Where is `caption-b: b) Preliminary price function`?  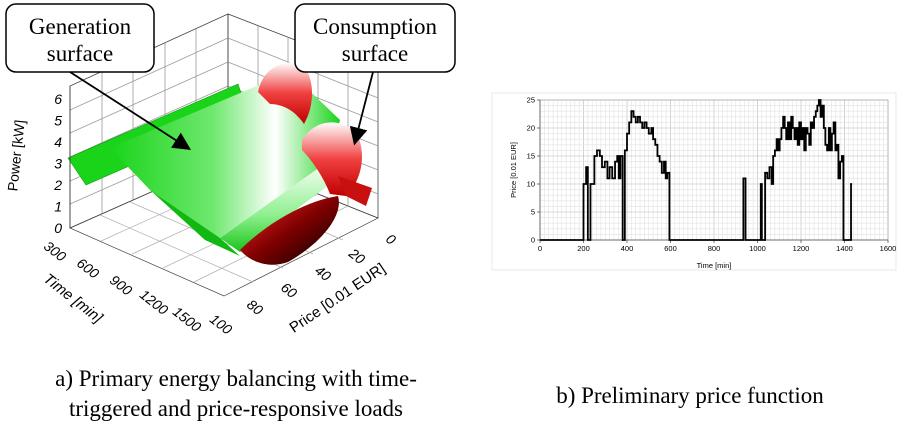 caption-b: b) Preliminary price function is located at coordinates (690, 395).